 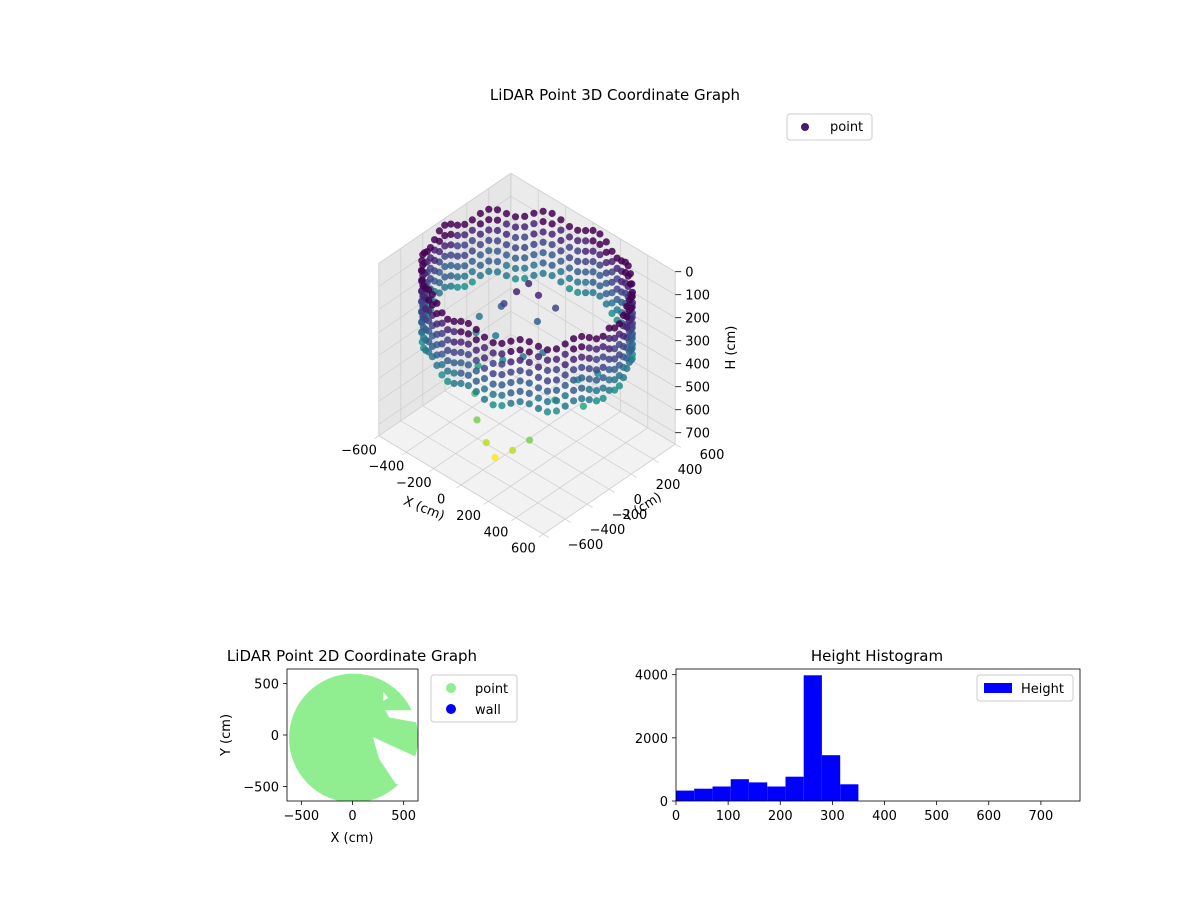 What do you see at coordinates (593, 383) in the screenshot?
I see `grid-line-z` at bounding box center [593, 383].